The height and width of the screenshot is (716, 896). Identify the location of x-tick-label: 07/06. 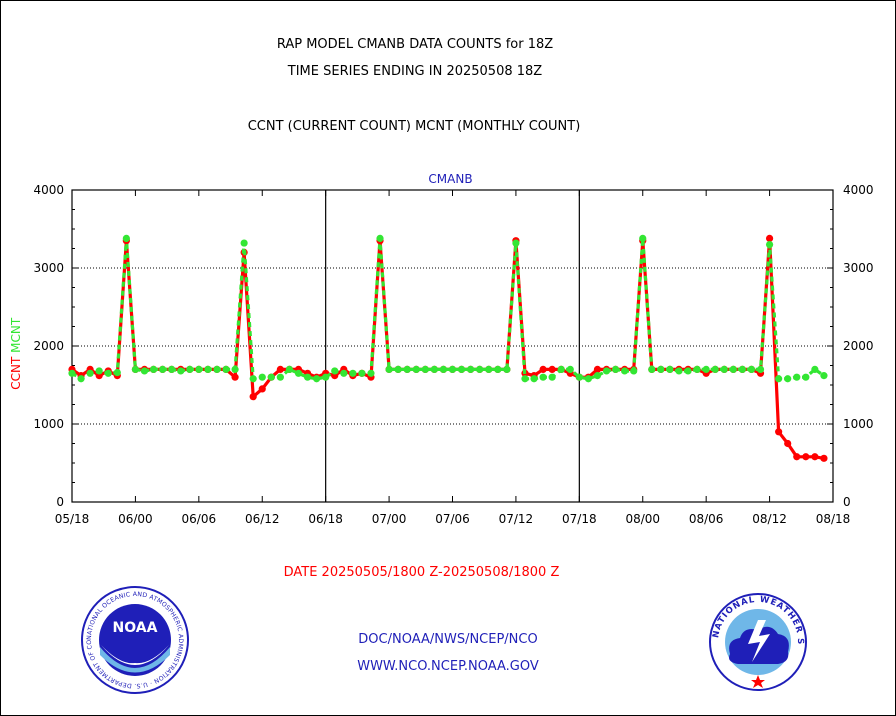
(452, 519).